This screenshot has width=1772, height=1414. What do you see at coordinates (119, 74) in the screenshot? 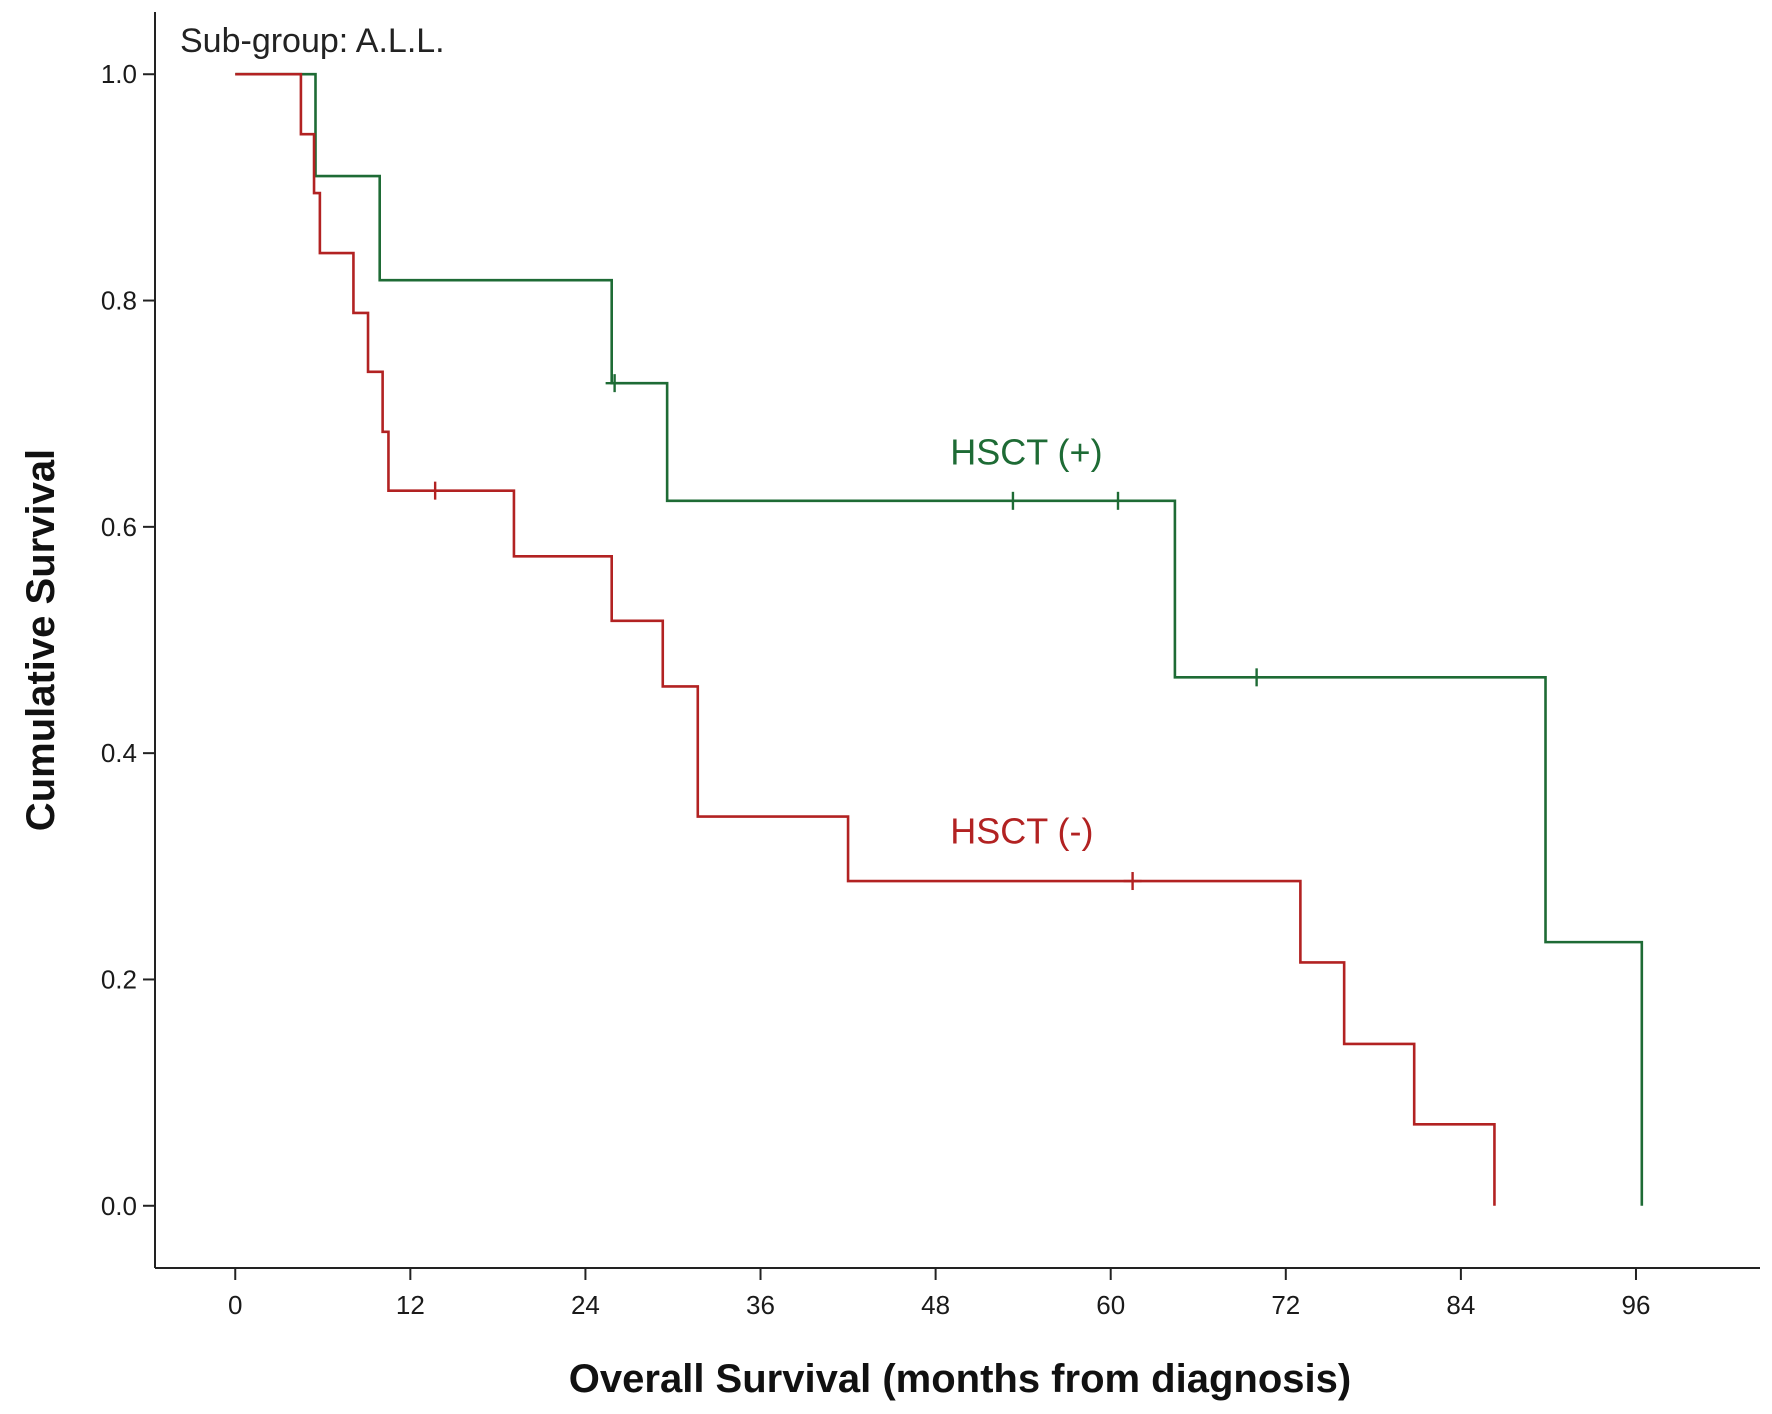
I see `y-tick-label: 1.0` at bounding box center [119, 74].